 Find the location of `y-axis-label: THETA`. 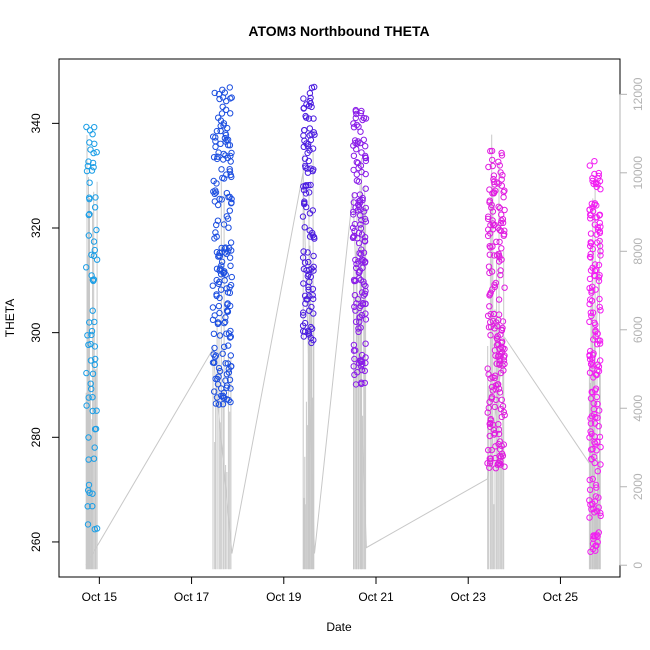

y-axis-label: THETA is located at coordinates (10, 318).